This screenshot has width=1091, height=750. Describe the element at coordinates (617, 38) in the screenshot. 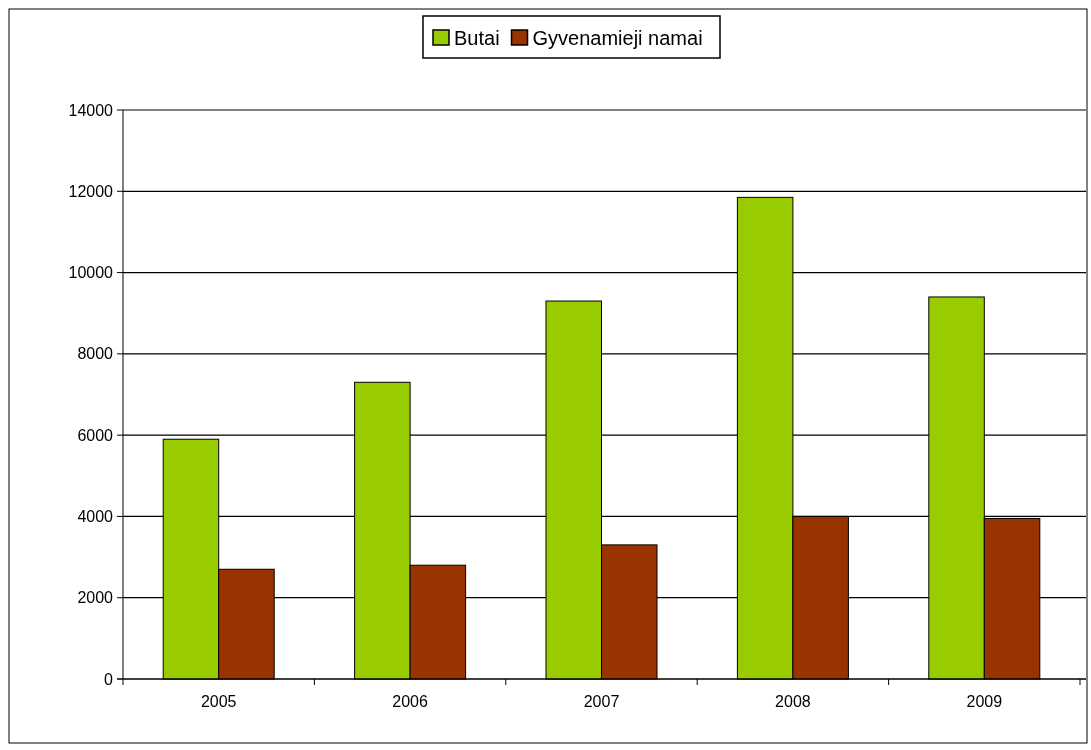

I see `legend-label: Gyvenamieji namai` at that location.